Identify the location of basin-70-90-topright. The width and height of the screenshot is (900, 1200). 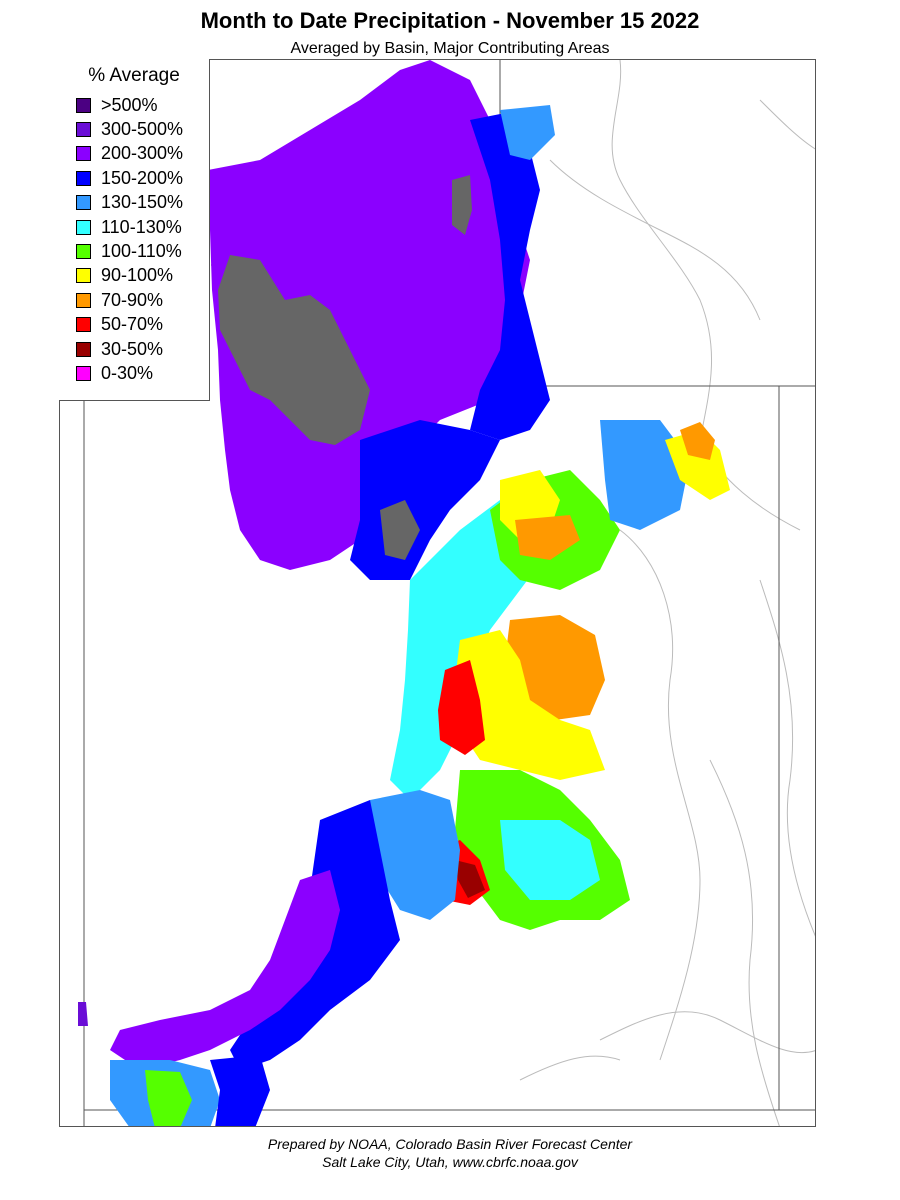
(697, 441).